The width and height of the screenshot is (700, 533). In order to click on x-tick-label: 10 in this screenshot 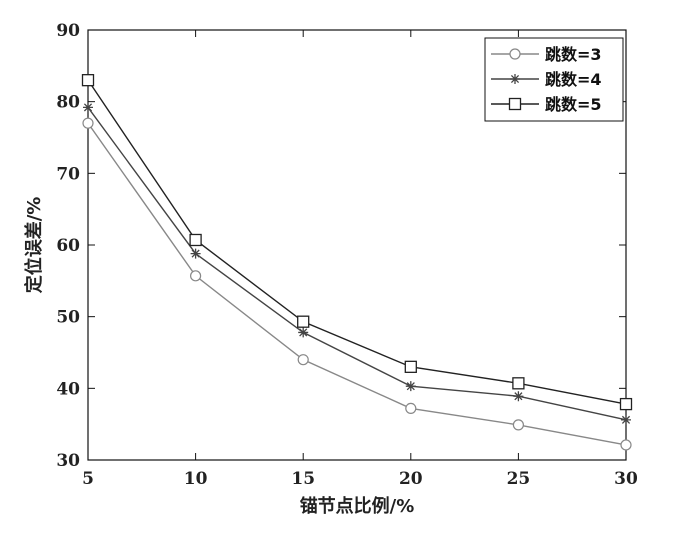, I will do `click(196, 479)`.